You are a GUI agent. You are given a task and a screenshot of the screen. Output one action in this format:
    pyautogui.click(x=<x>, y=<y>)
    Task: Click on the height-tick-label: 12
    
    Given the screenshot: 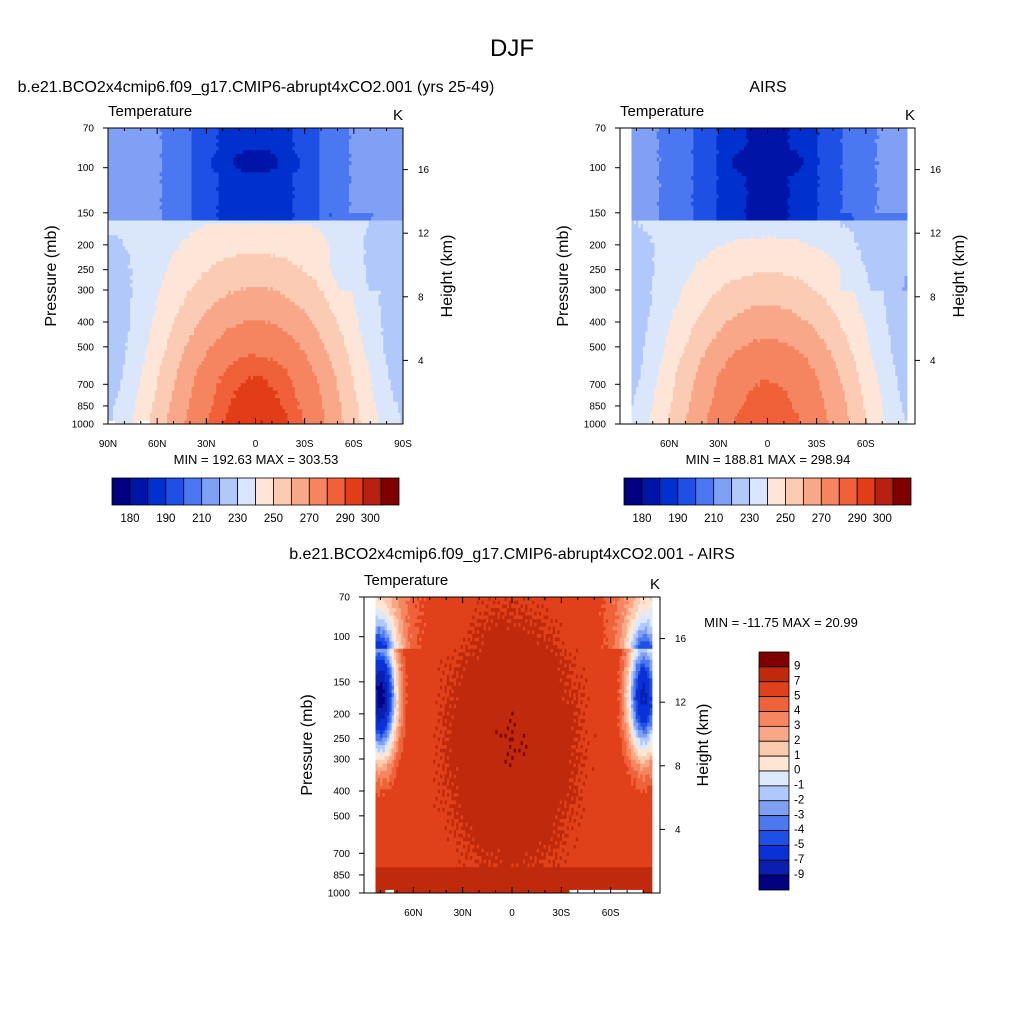 What is the action you would take?
    pyautogui.click(x=681, y=703)
    